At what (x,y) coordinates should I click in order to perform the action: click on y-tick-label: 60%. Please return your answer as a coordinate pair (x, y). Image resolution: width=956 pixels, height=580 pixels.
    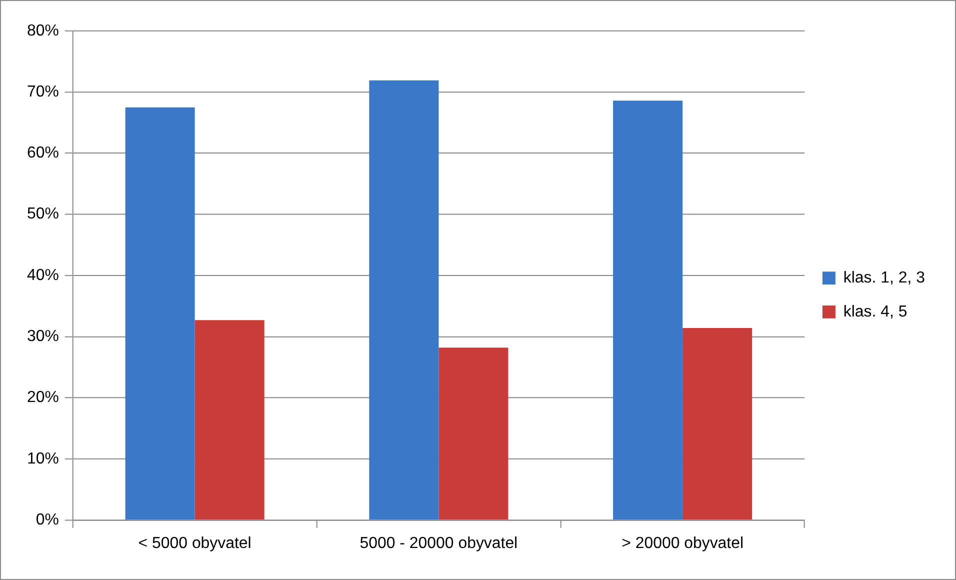
    Looking at the image, I should click on (42, 153).